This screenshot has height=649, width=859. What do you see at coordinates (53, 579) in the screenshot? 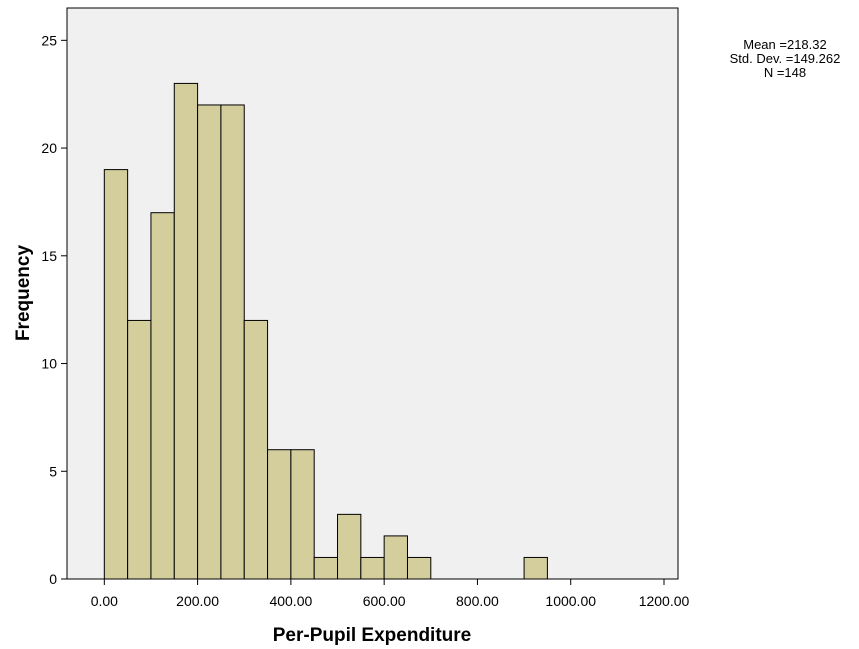
I see `y-tick-label: 0` at bounding box center [53, 579].